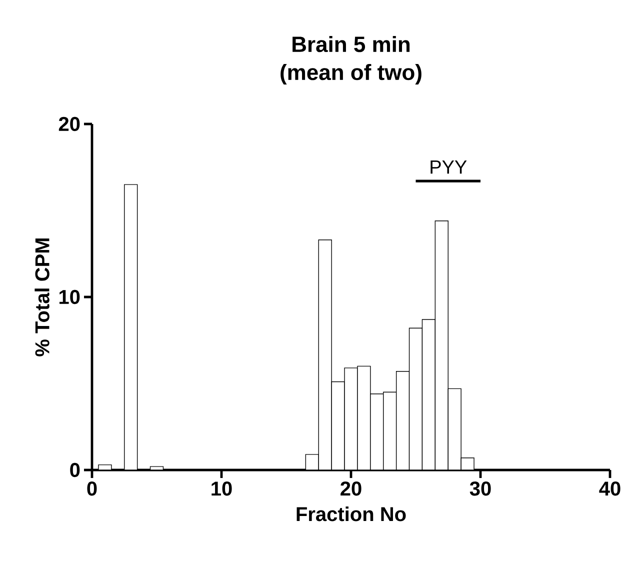 The image size is (632, 564). Describe the element at coordinates (222, 489) in the screenshot. I see `x-tick-label: 10` at that location.